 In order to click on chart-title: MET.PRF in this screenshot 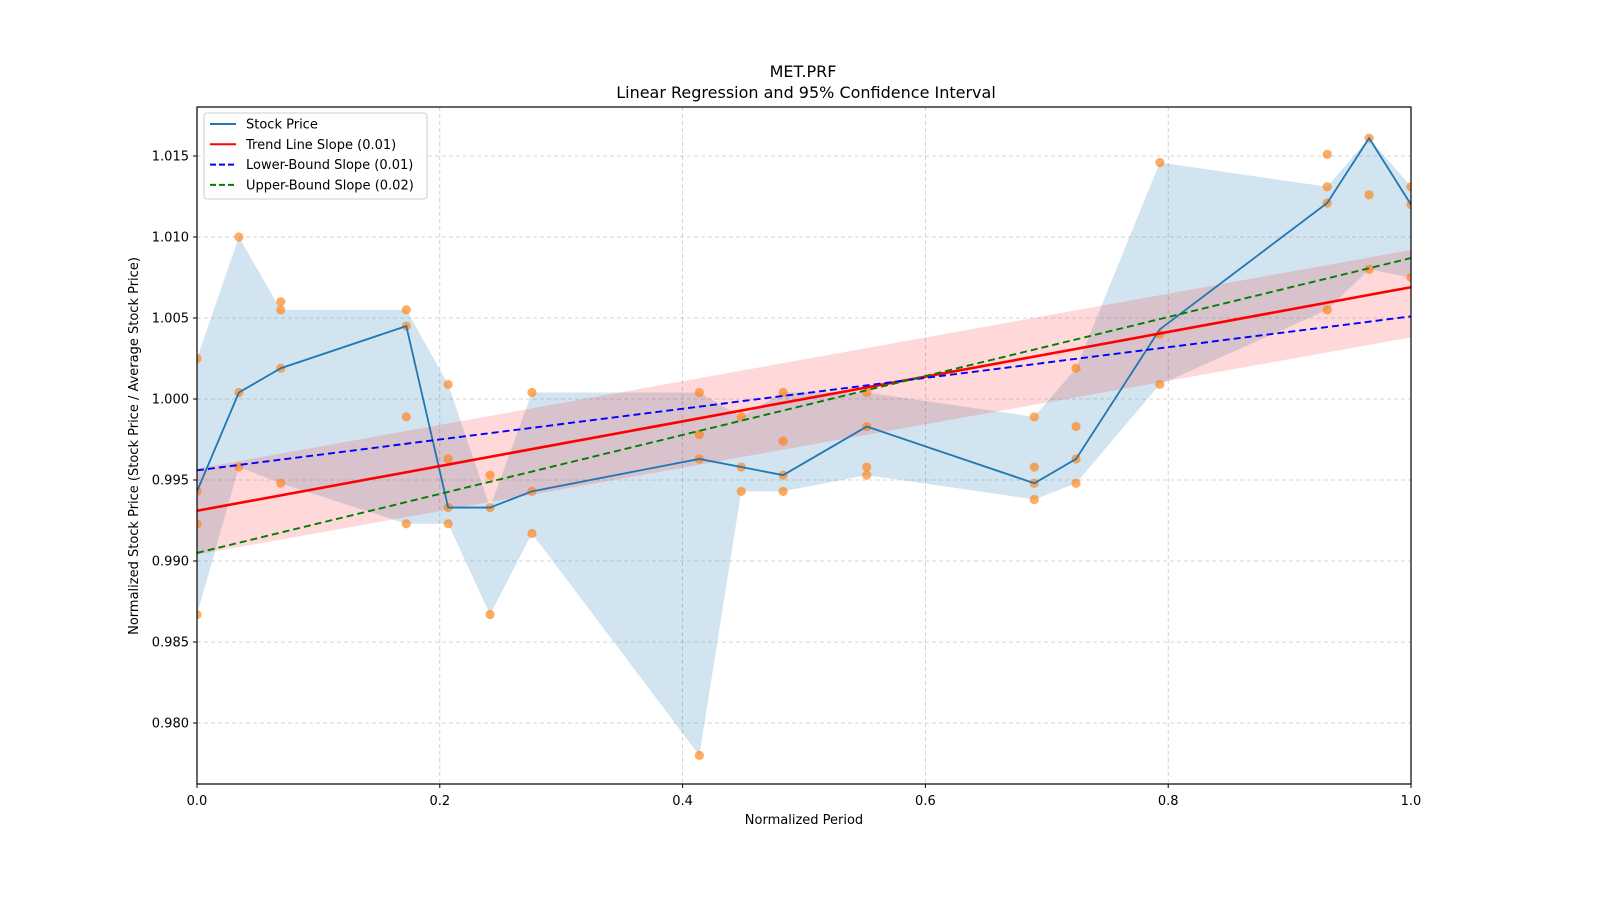, I will do `click(803, 71)`.